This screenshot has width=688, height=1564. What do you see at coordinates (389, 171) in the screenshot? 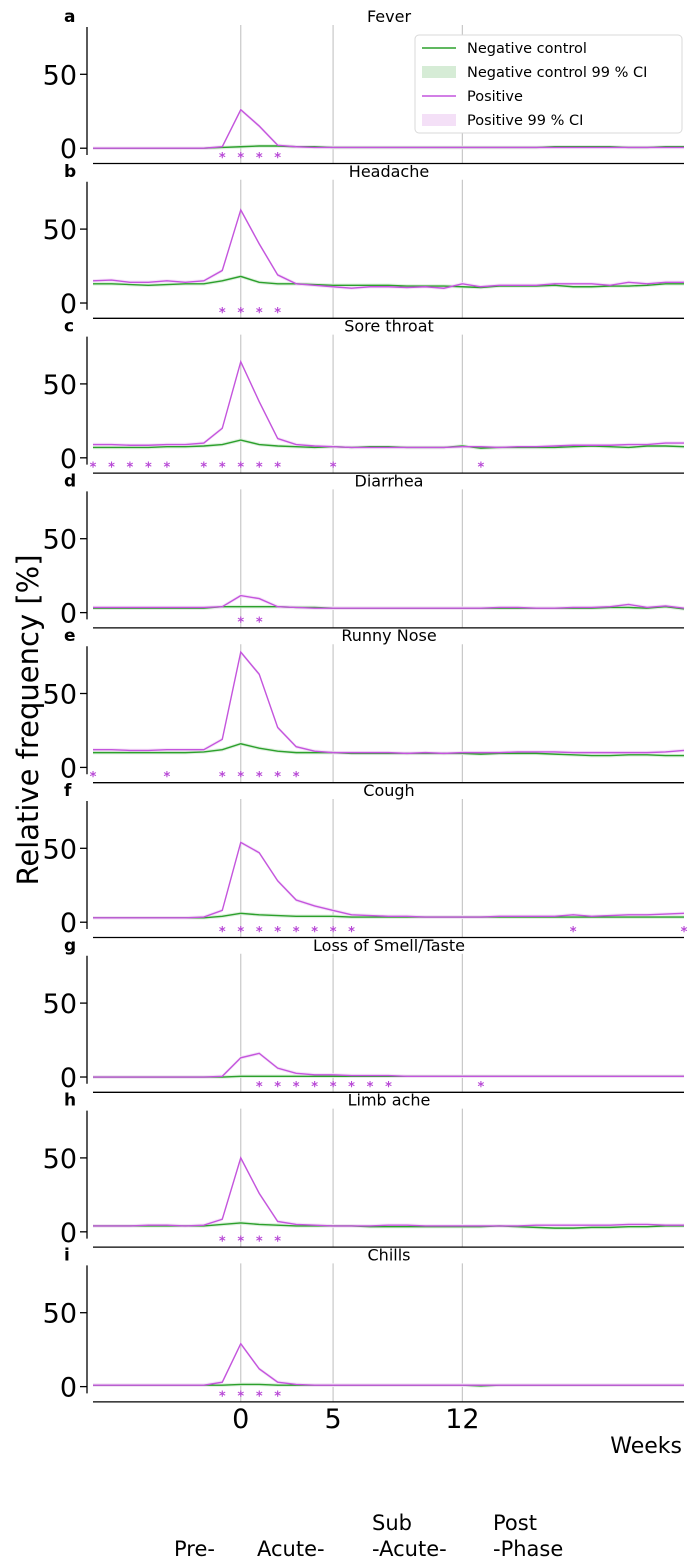
I see `panel-title: Headache` at bounding box center [389, 171].